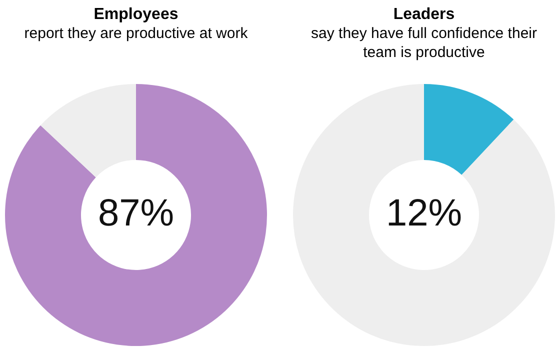 This screenshot has height=350, width=560. Describe the element at coordinates (424, 15) in the screenshot. I see `chart-title: Leaders` at that location.